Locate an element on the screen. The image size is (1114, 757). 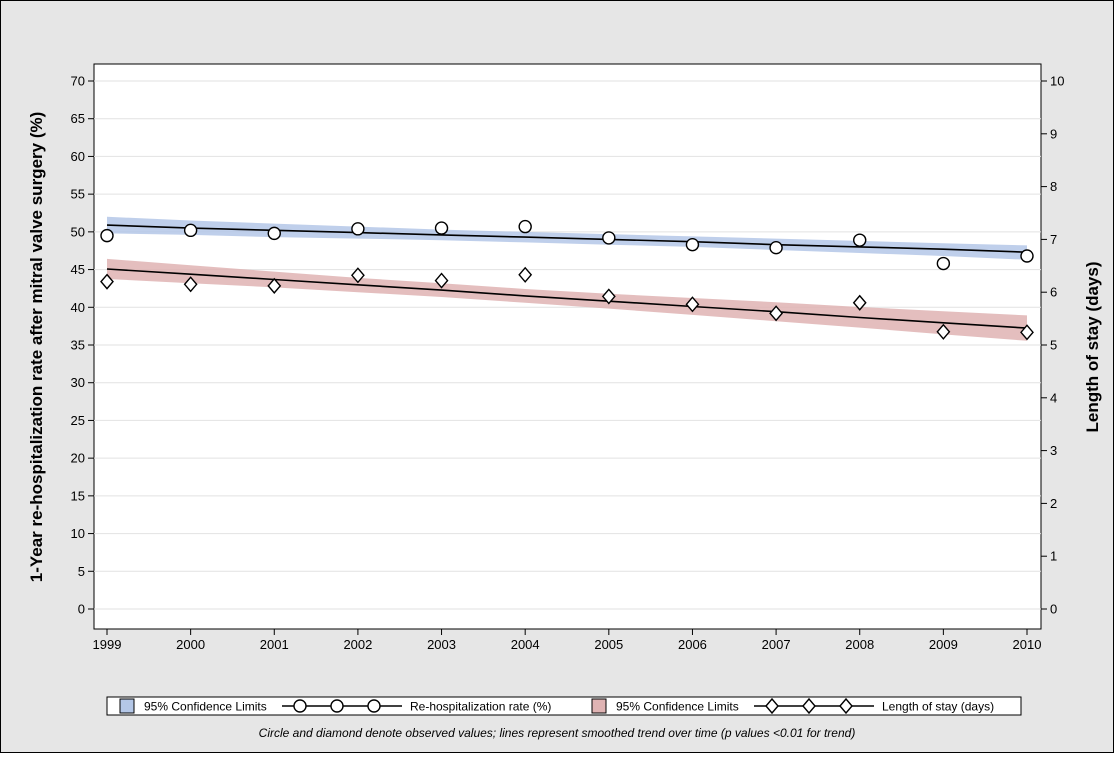
x-axis-tick-label: 2006 is located at coordinates (692, 644).